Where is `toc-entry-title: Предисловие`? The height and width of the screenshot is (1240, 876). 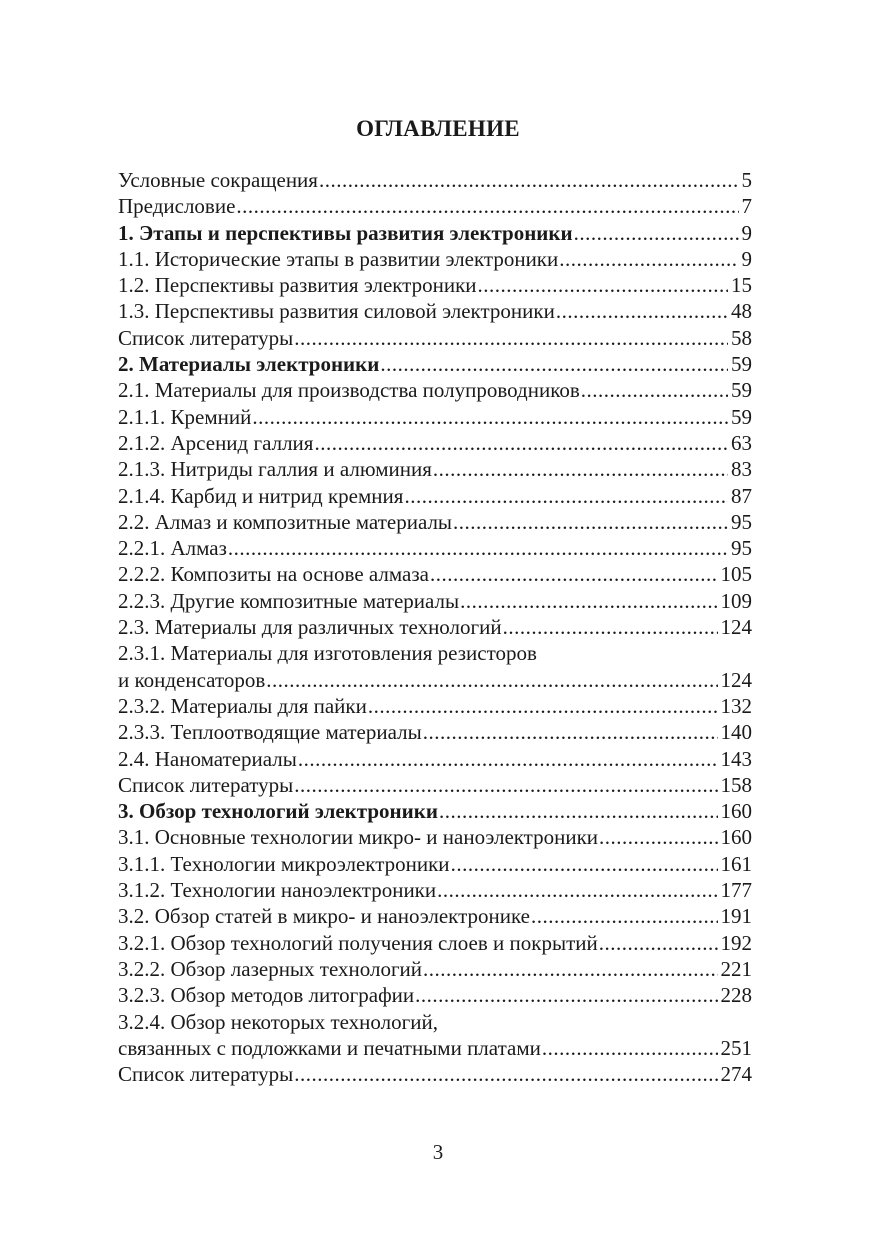 toc-entry-title: Предисловие is located at coordinates (177, 206).